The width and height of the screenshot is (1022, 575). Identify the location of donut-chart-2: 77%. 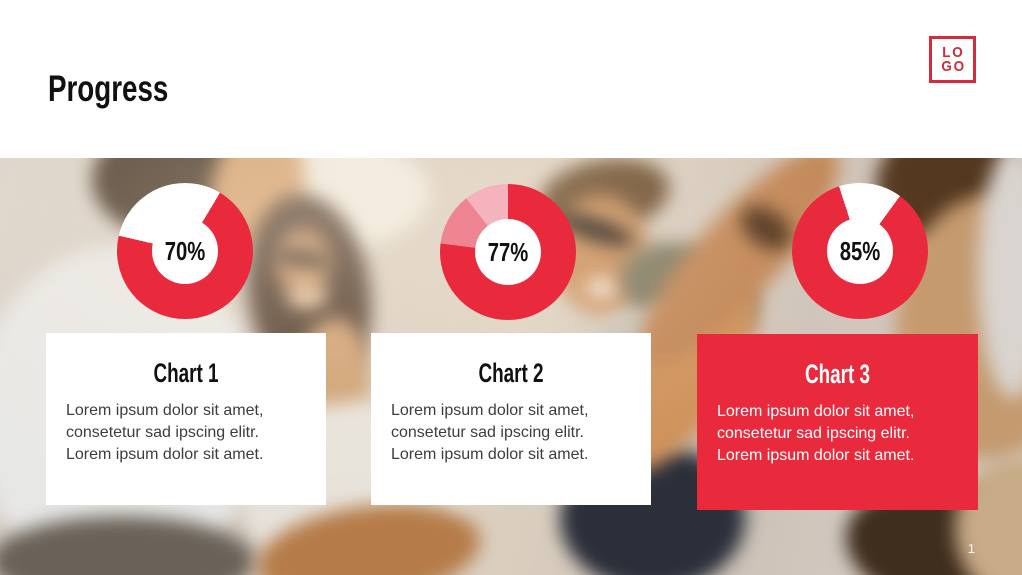
(508, 252).